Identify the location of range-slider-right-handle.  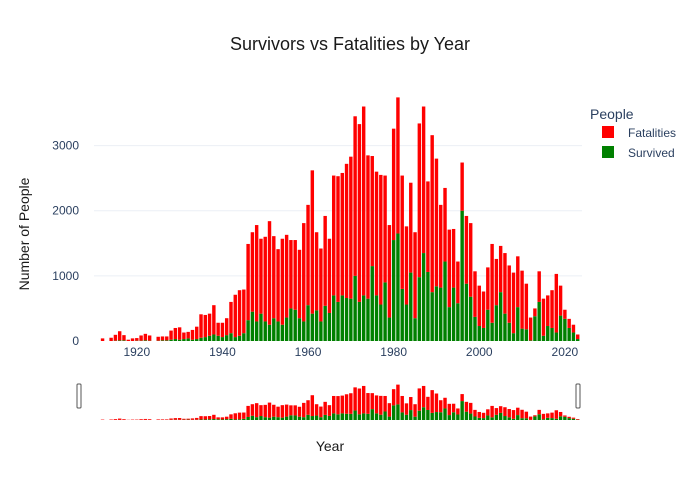
(578, 396).